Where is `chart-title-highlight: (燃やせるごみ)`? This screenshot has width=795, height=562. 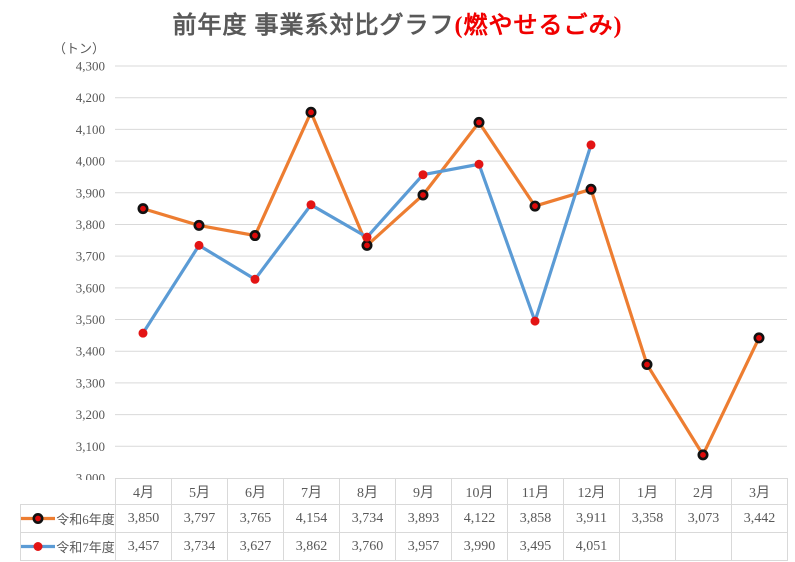
chart-title-highlight: (燃やせるごみ) is located at coordinates (538, 26).